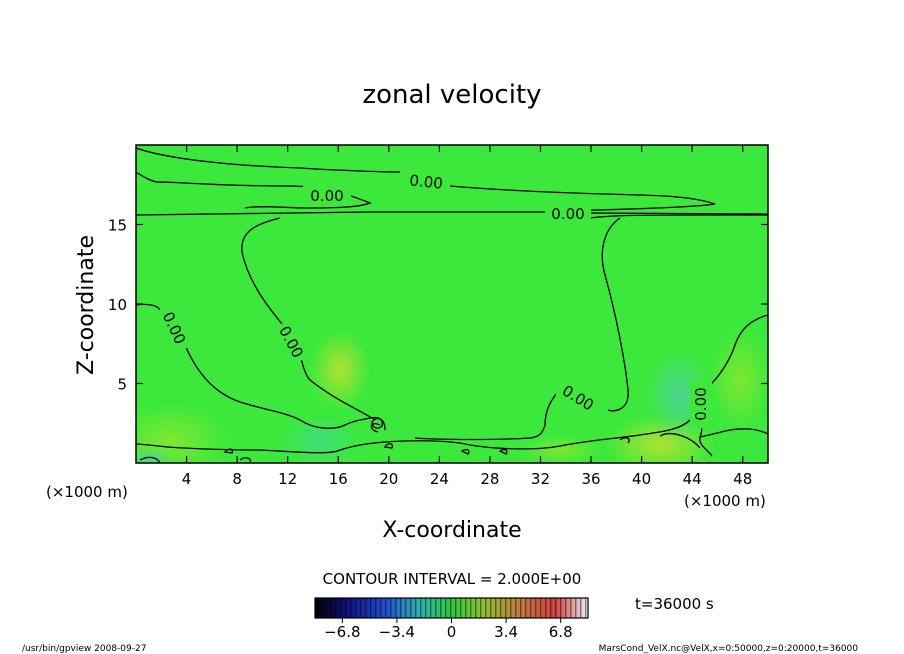  I want to click on x-tick-label: 8, so click(237, 479).